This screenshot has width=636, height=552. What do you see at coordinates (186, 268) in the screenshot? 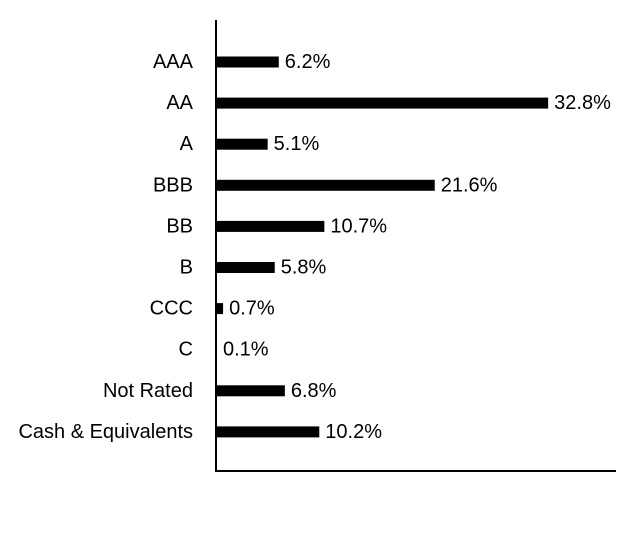
I see `category-label-5: B` at bounding box center [186, 268].